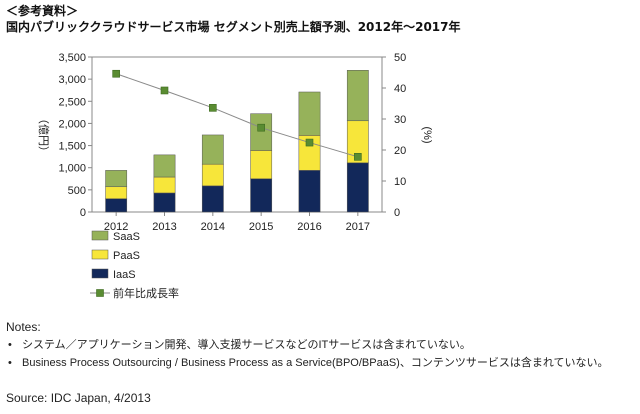 This screenshot has width=640, height=414. I want to click on legend-label-growth: 前年比成長率, so click(146, 293).